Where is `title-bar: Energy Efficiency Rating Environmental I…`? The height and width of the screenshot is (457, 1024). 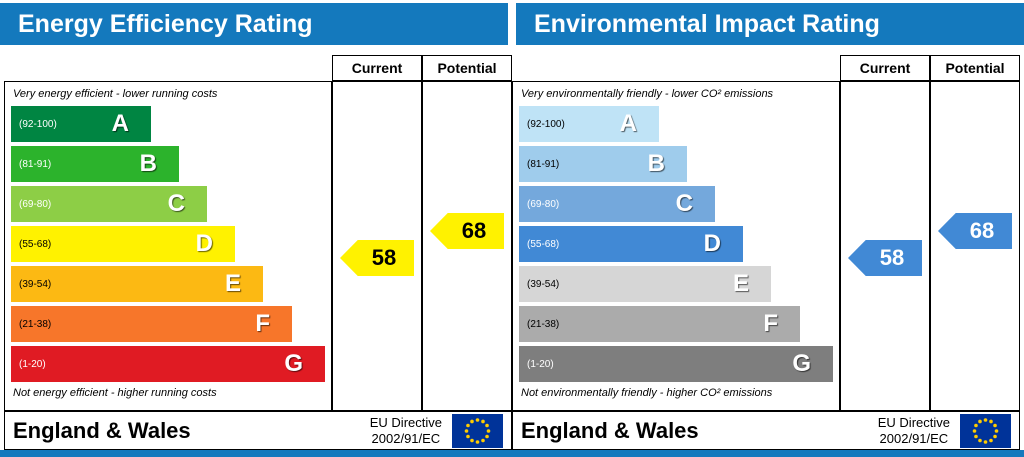
title-bar: Energy Efficiency Rating Environmental I… is located at coordinates (512, 22).